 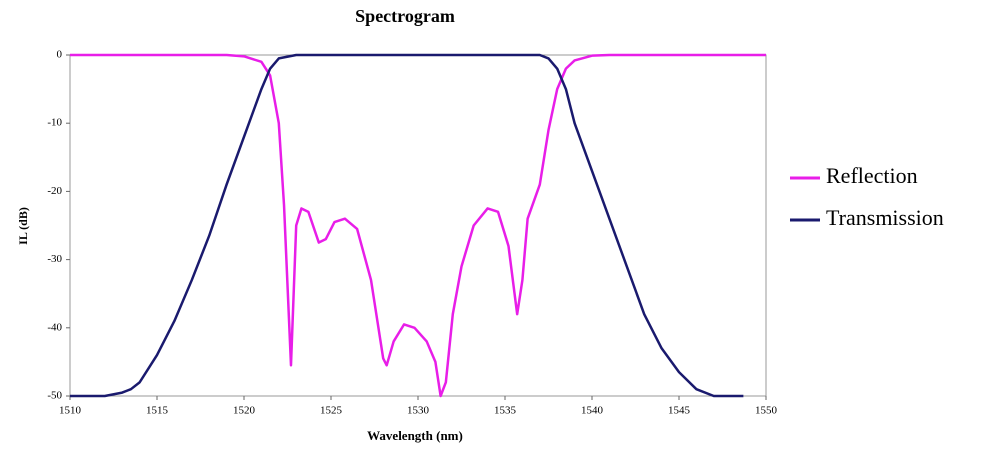 What do you see at coordinates (54, 123) in the screenshot?
I see `y-tick-label: -10` at bounding box center [54, 123].